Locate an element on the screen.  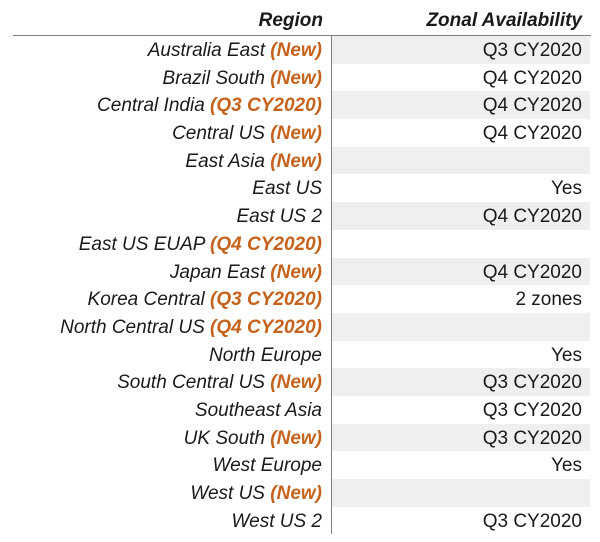
region-cell: Brazil South (New) is located at coordinates (242, 79).